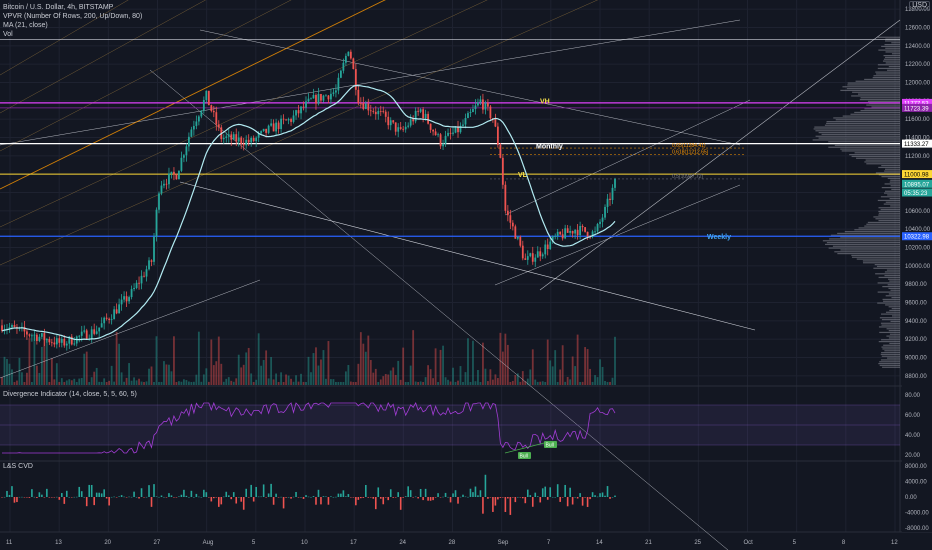 This screenshot has height=550, width=932. Describe the element at coordinates (719, 237) in the screenshot. I see `annotation-3: Weekly` at that location.